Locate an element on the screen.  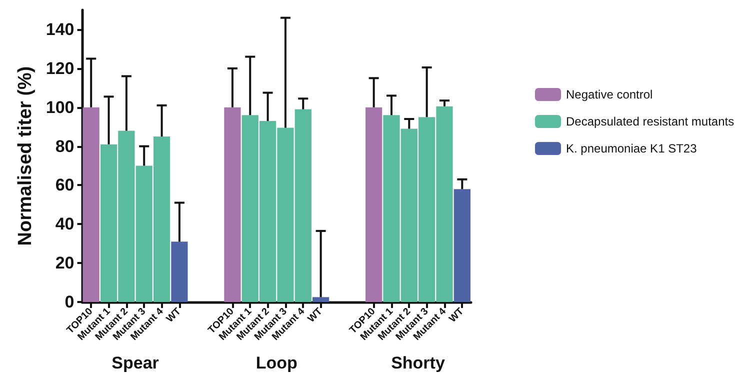
y-tick-label: 120 is located at coordinates (60, 68).